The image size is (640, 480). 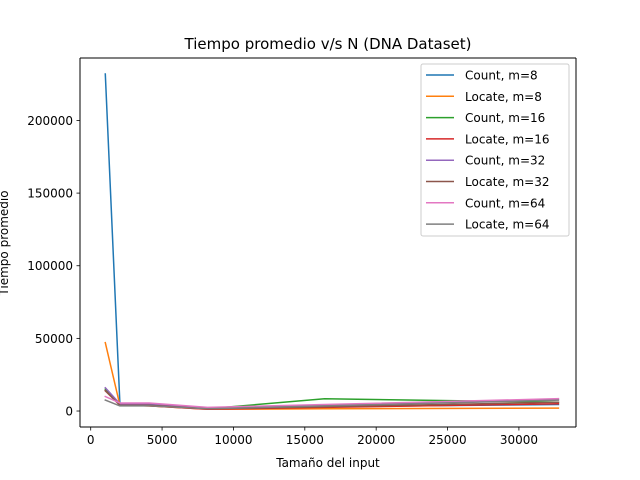 What do you see at coordinates (50, 121) in the screenshot?
I see `y-tick-label: 200000` at bounding box center [50, 121].